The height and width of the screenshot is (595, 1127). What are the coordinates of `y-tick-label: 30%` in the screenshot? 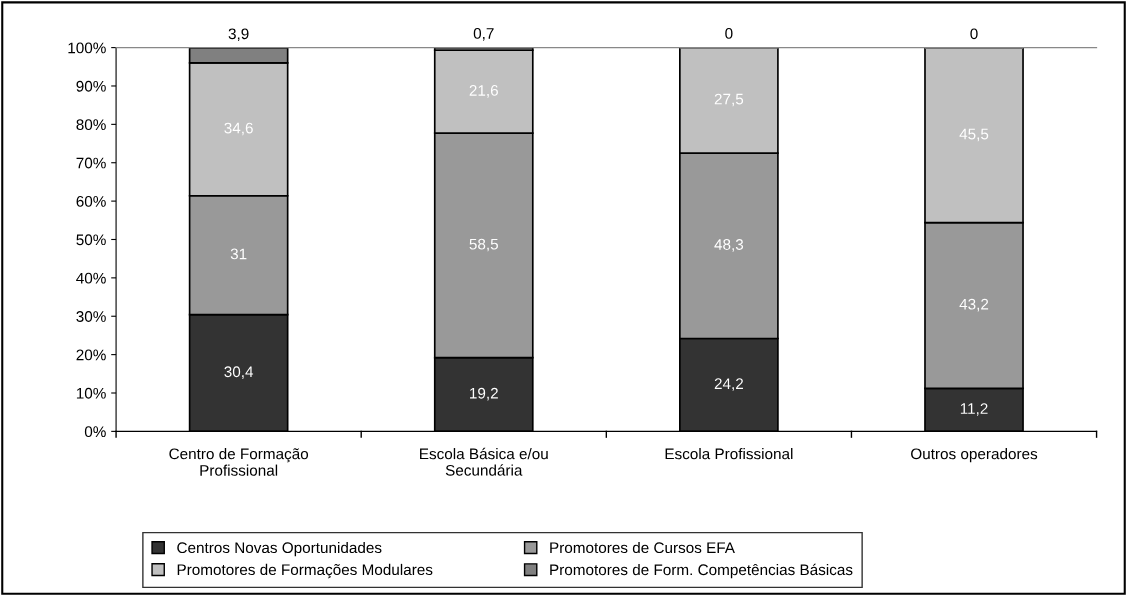 It's located at (91, 316).